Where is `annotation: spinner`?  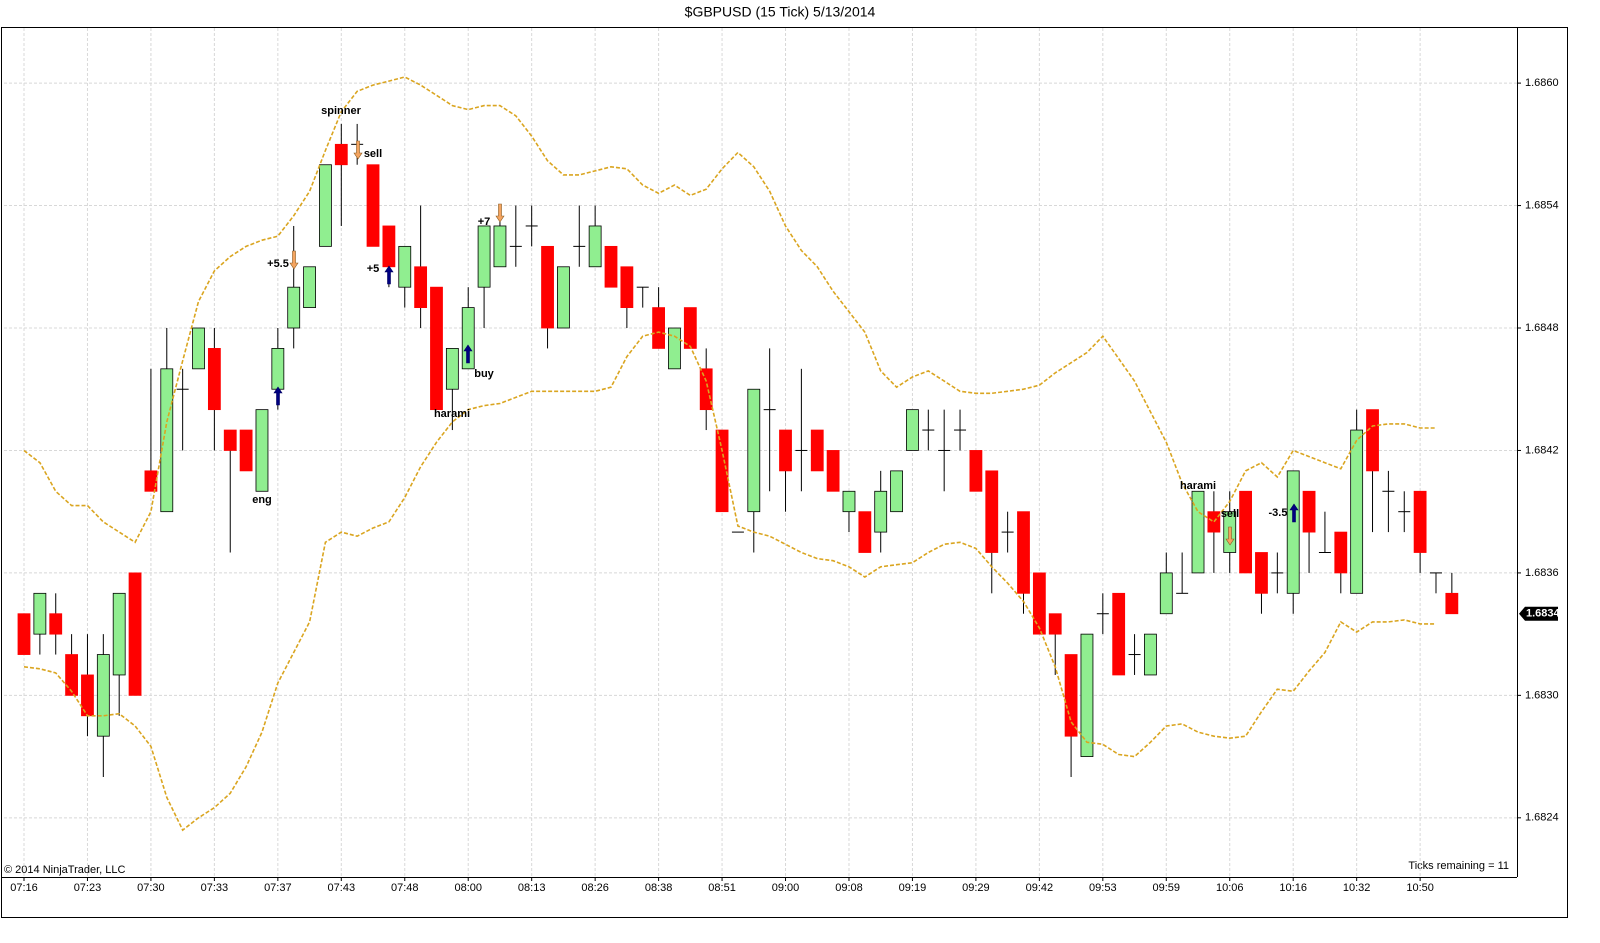
annotation: spinner is located at coordinates (341, 111).